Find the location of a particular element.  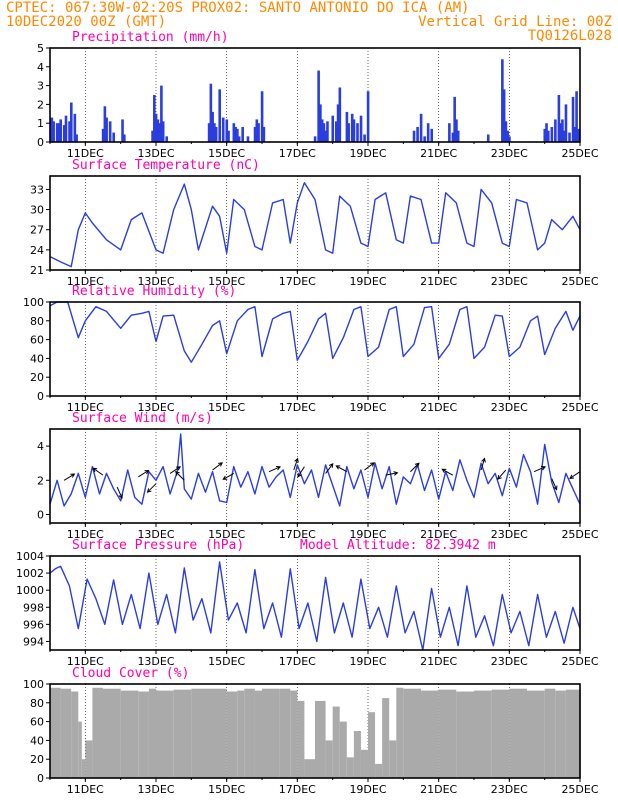

wind-date-label: 11DEC is located at coordinates (85, 534).